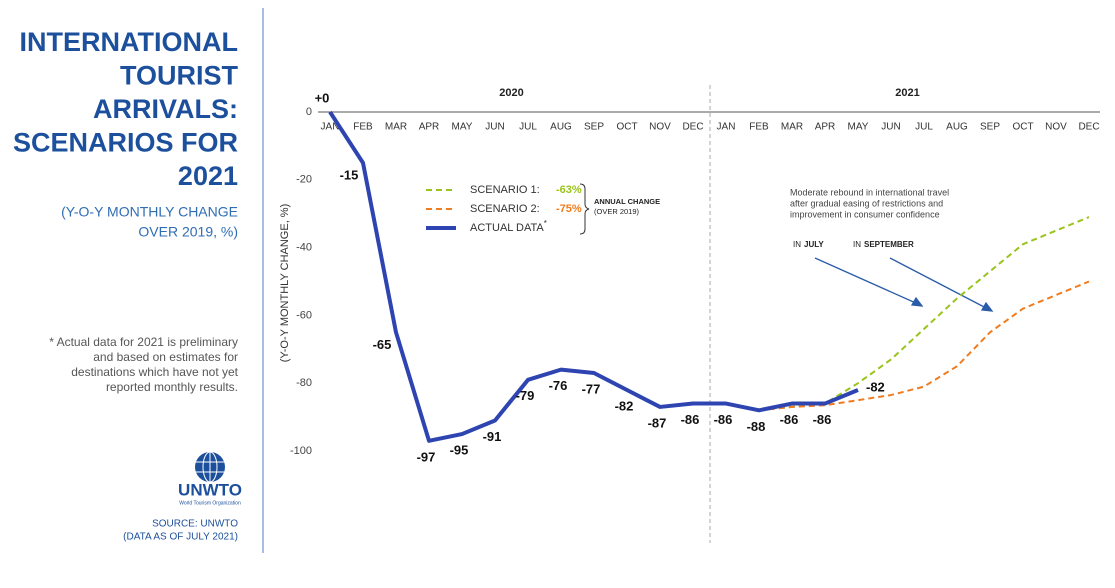  I want to click on data-label: +0, so click(322, 97).